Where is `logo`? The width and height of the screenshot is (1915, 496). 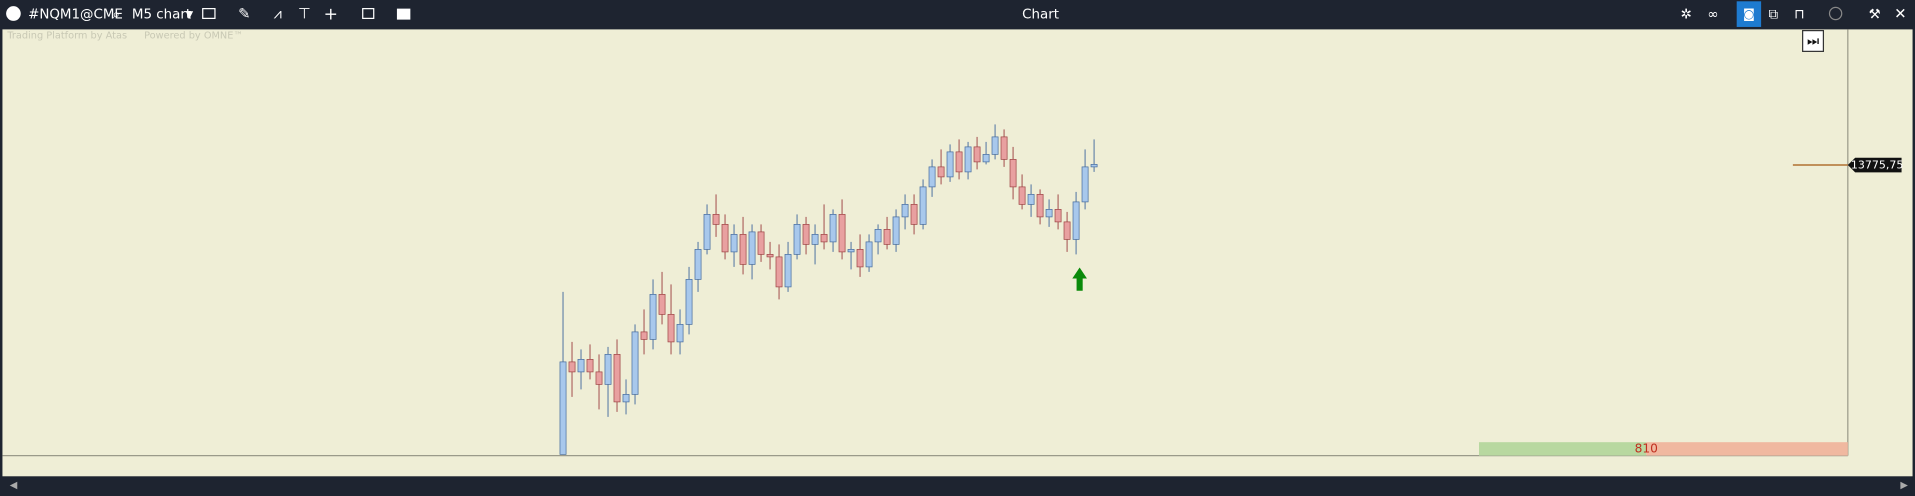
logo is located at coordinates (13, 13).